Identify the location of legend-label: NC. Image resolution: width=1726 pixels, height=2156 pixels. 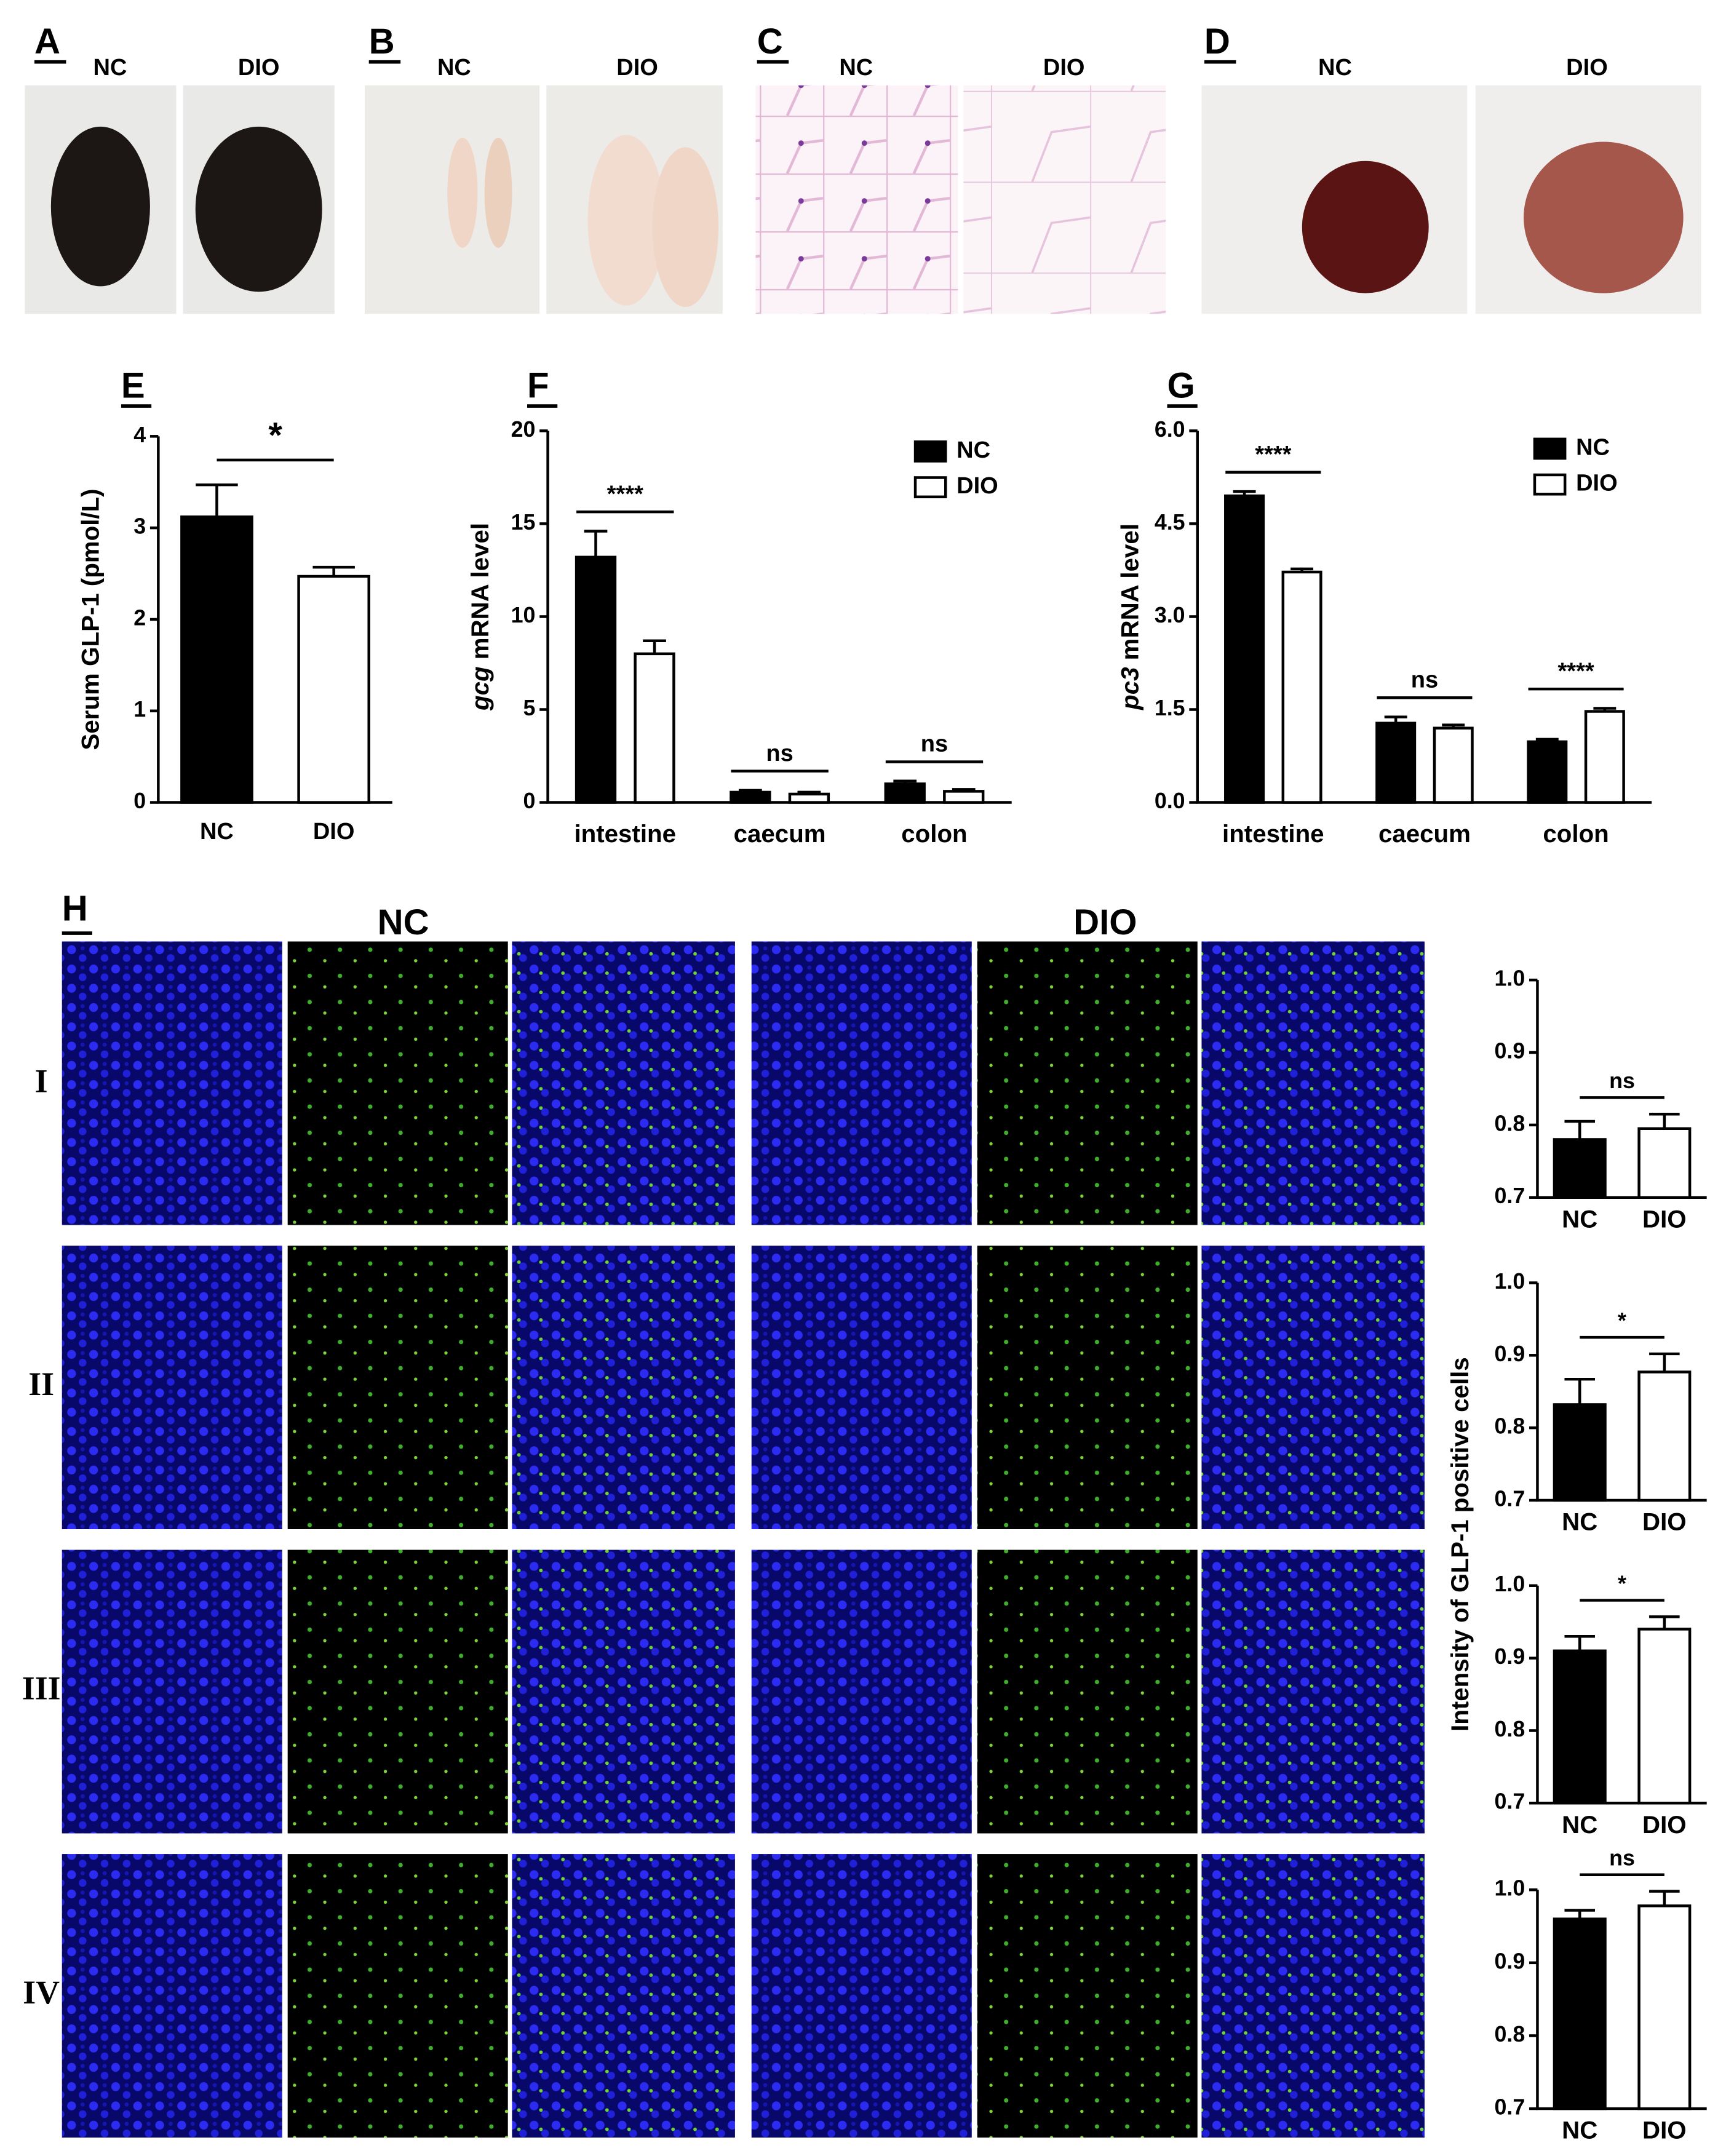
(1593, 448).